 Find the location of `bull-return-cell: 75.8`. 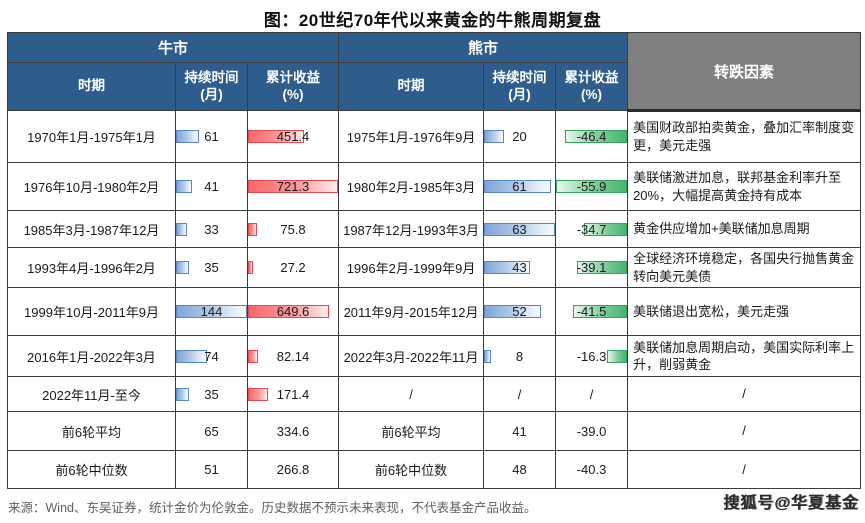

bull-return-cell: 75.8 is located at coordinates (293, 229).